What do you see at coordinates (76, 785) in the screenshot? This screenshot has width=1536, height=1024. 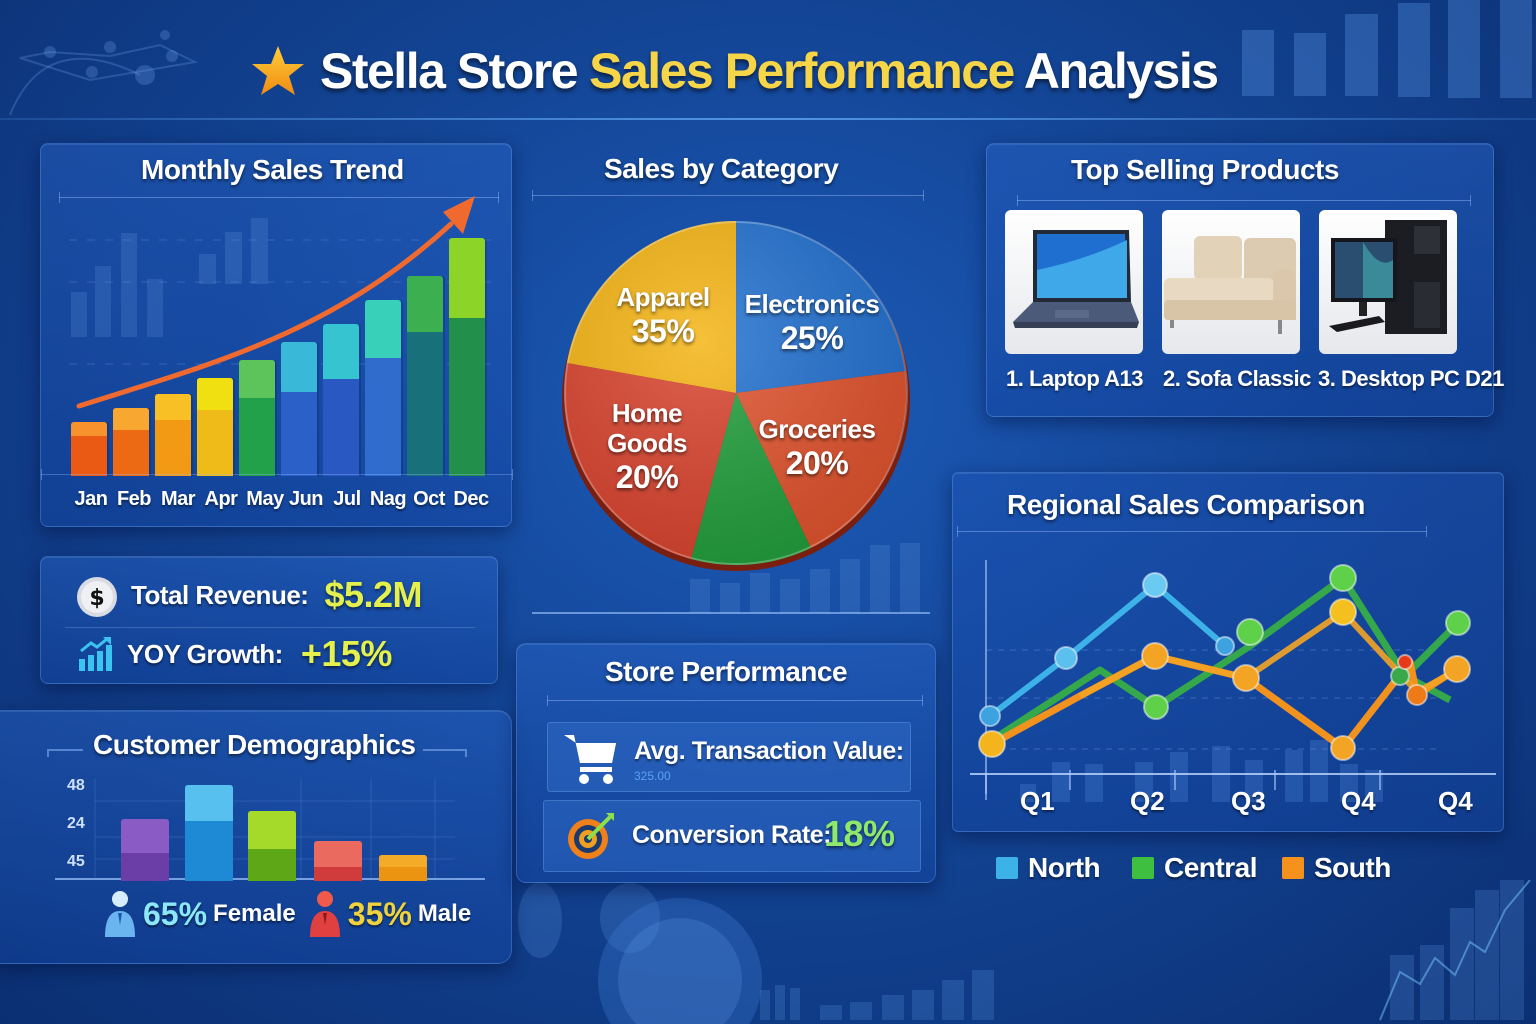 I see `y-tick: 48` at bounding box center [76, 785].